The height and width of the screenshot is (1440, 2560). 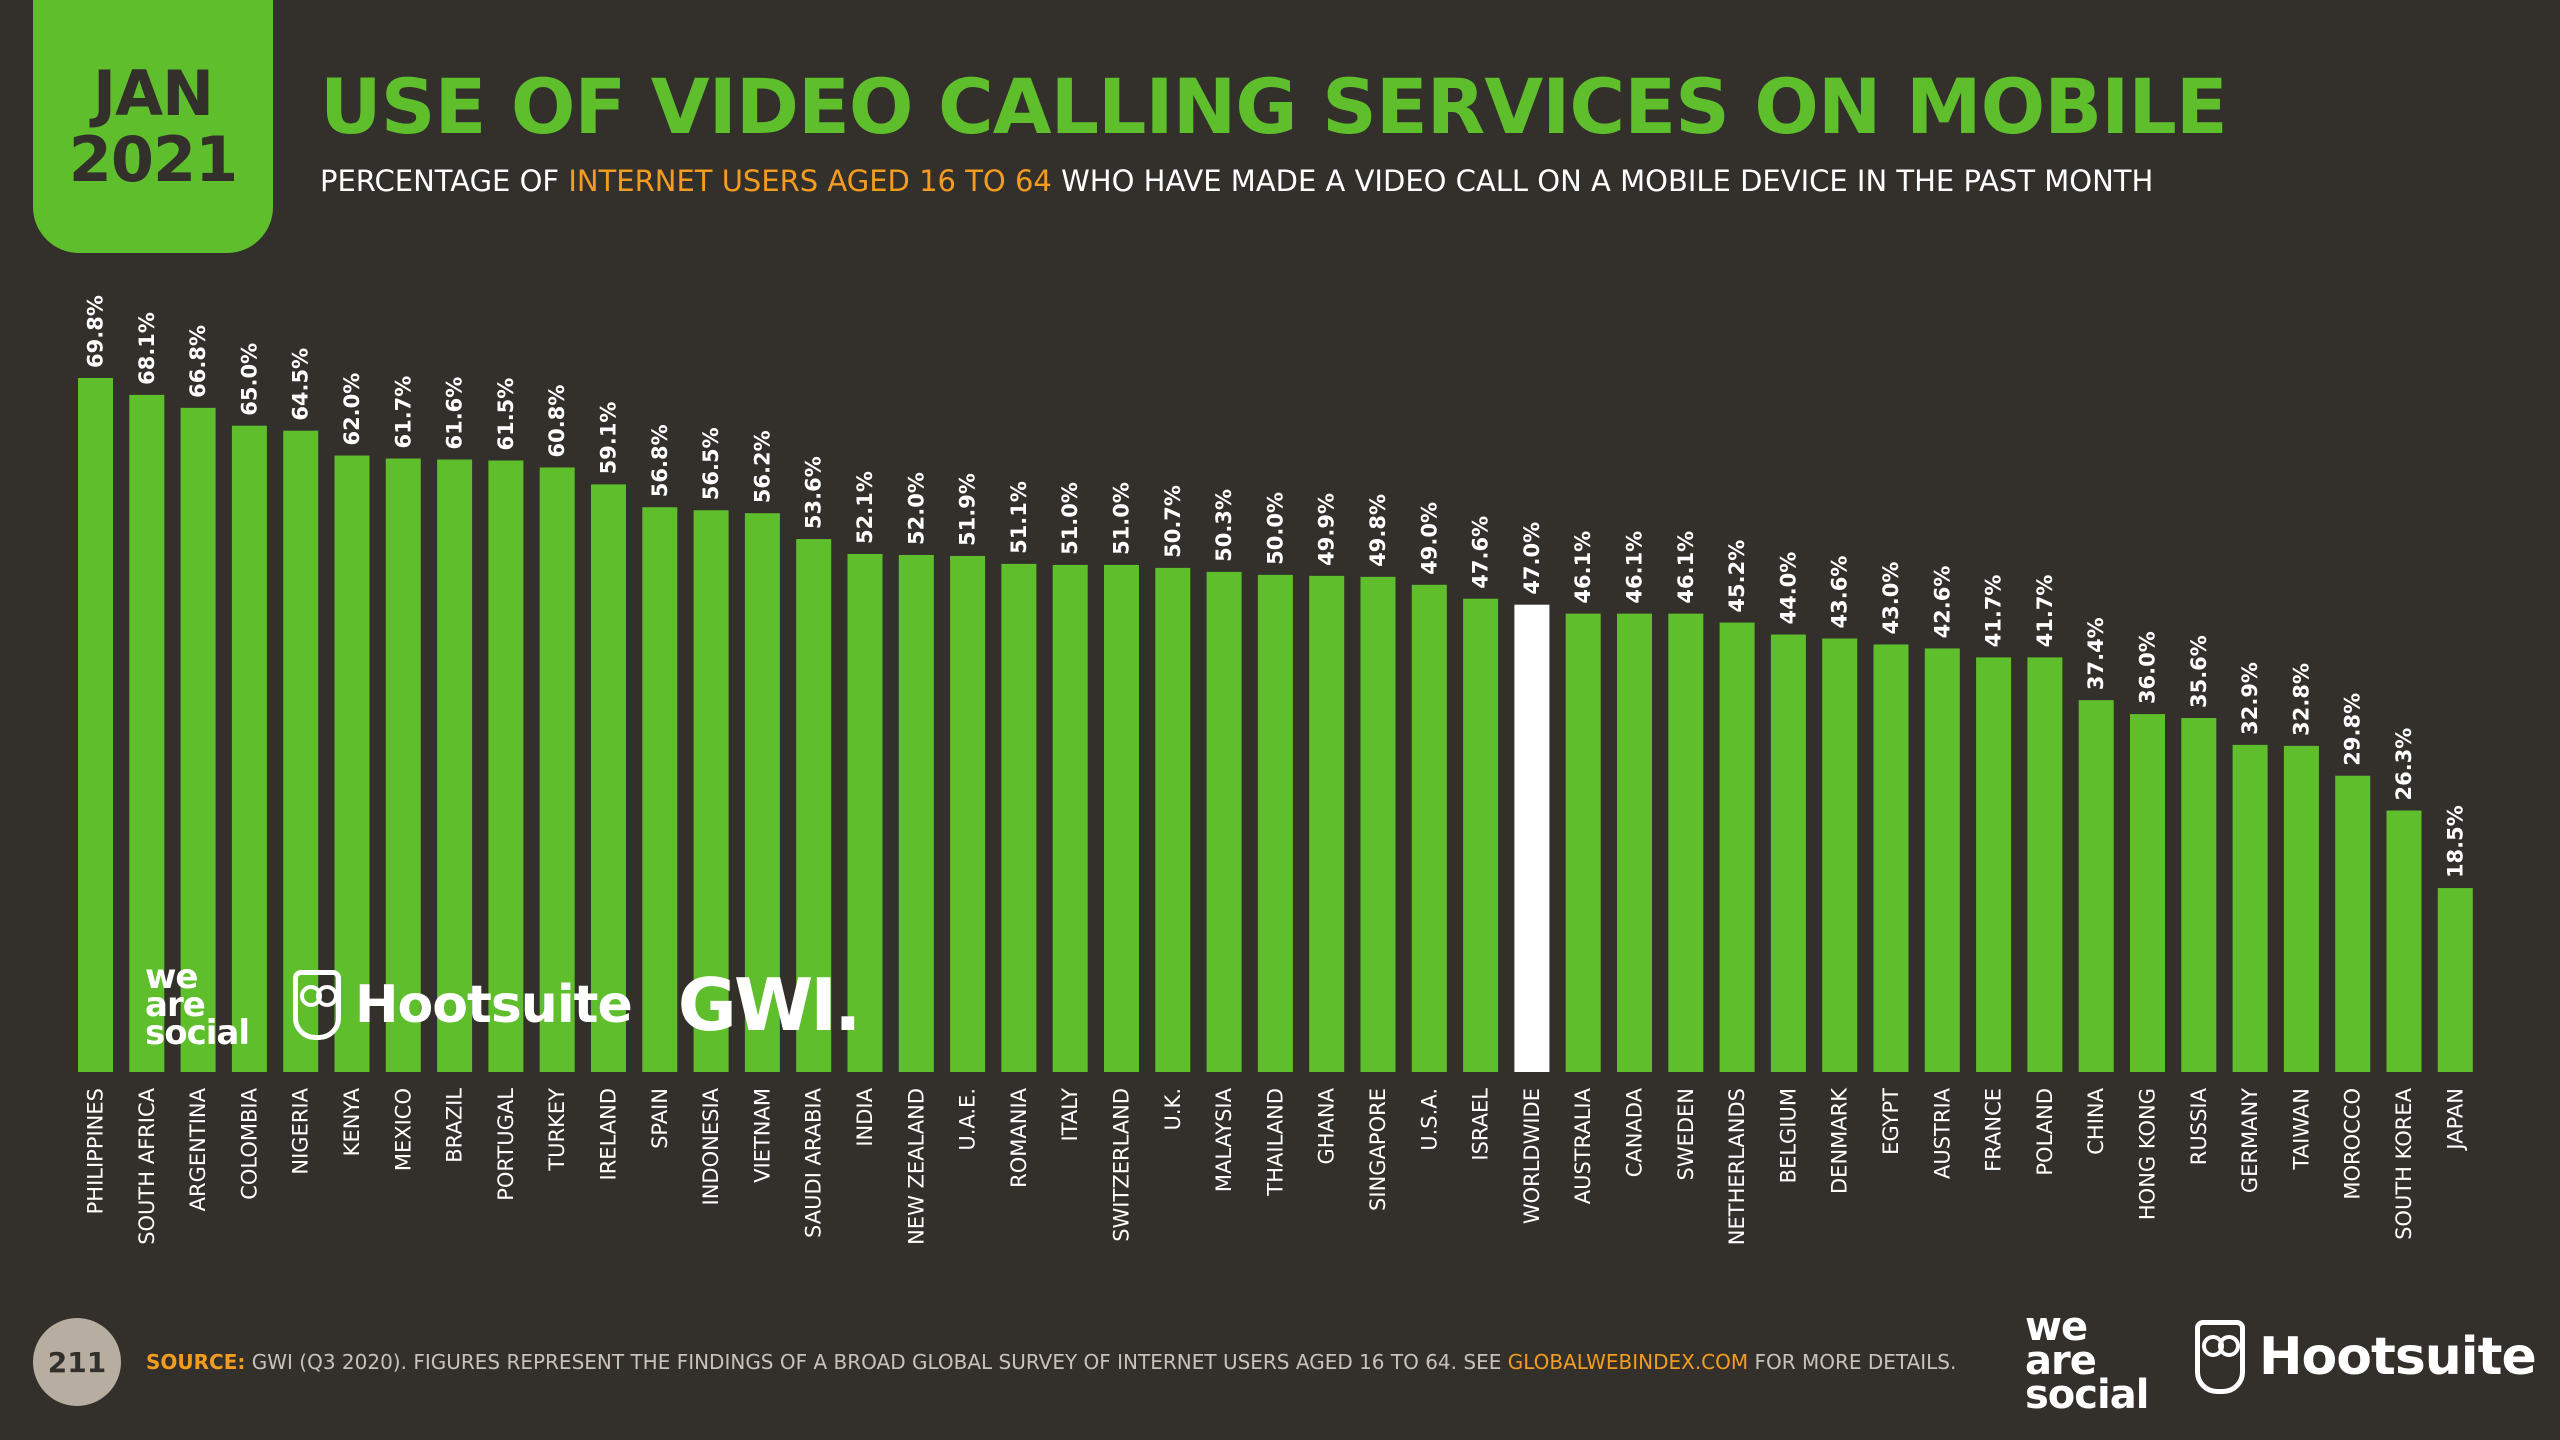 What do you see at coordinates (1019, 517) in the screenshot?
I see `data-label: 51.1%` at bounding box center [1019, 517].